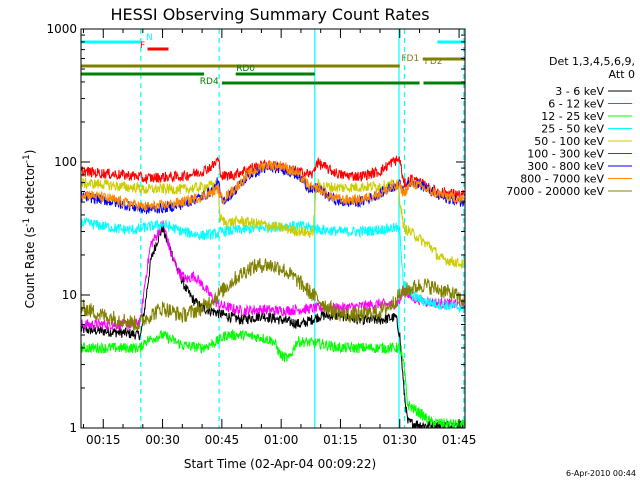  What do you see at coordinates (69, 295) in the screenshot?
I see `y-tick-label: 10` at bounding box center [69, 295].